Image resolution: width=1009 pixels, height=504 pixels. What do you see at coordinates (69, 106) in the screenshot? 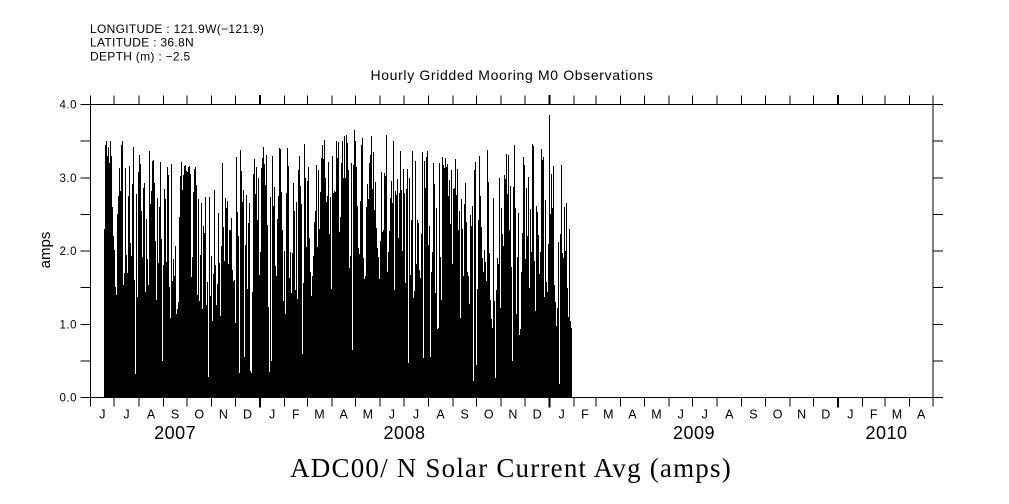
I see `svg-text: 4.0` at bounding box center [69, 106].